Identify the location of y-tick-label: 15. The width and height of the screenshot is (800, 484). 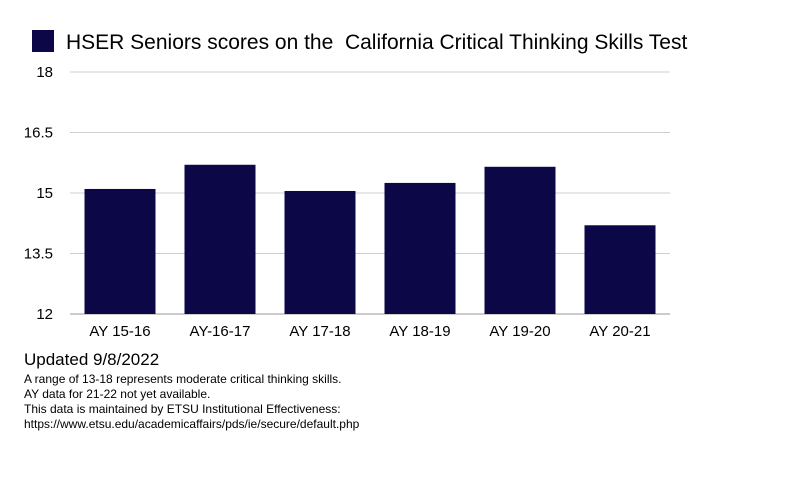
(44, 193).